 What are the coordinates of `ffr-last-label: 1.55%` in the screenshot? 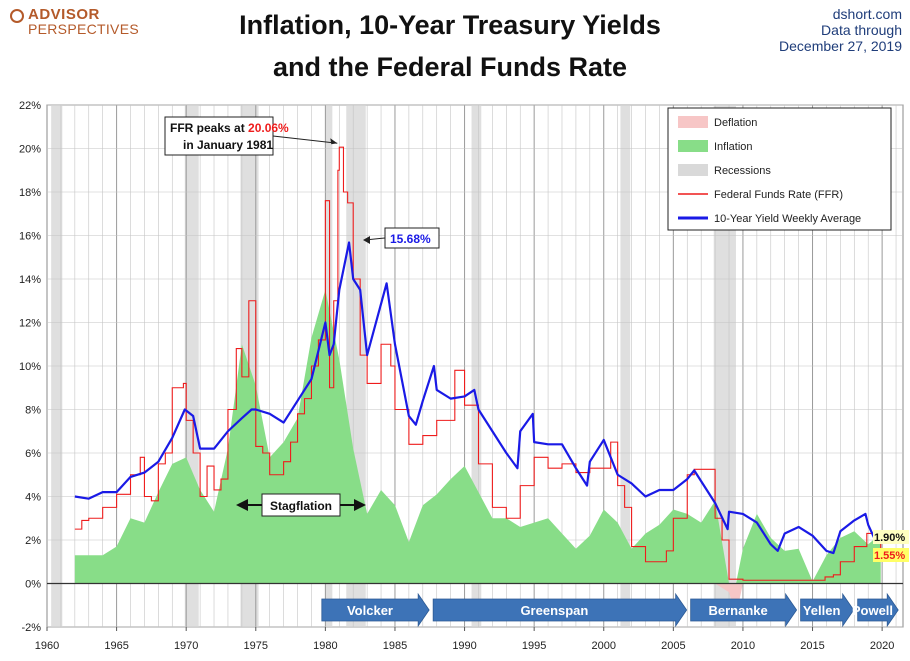 It's located at (889, 556).